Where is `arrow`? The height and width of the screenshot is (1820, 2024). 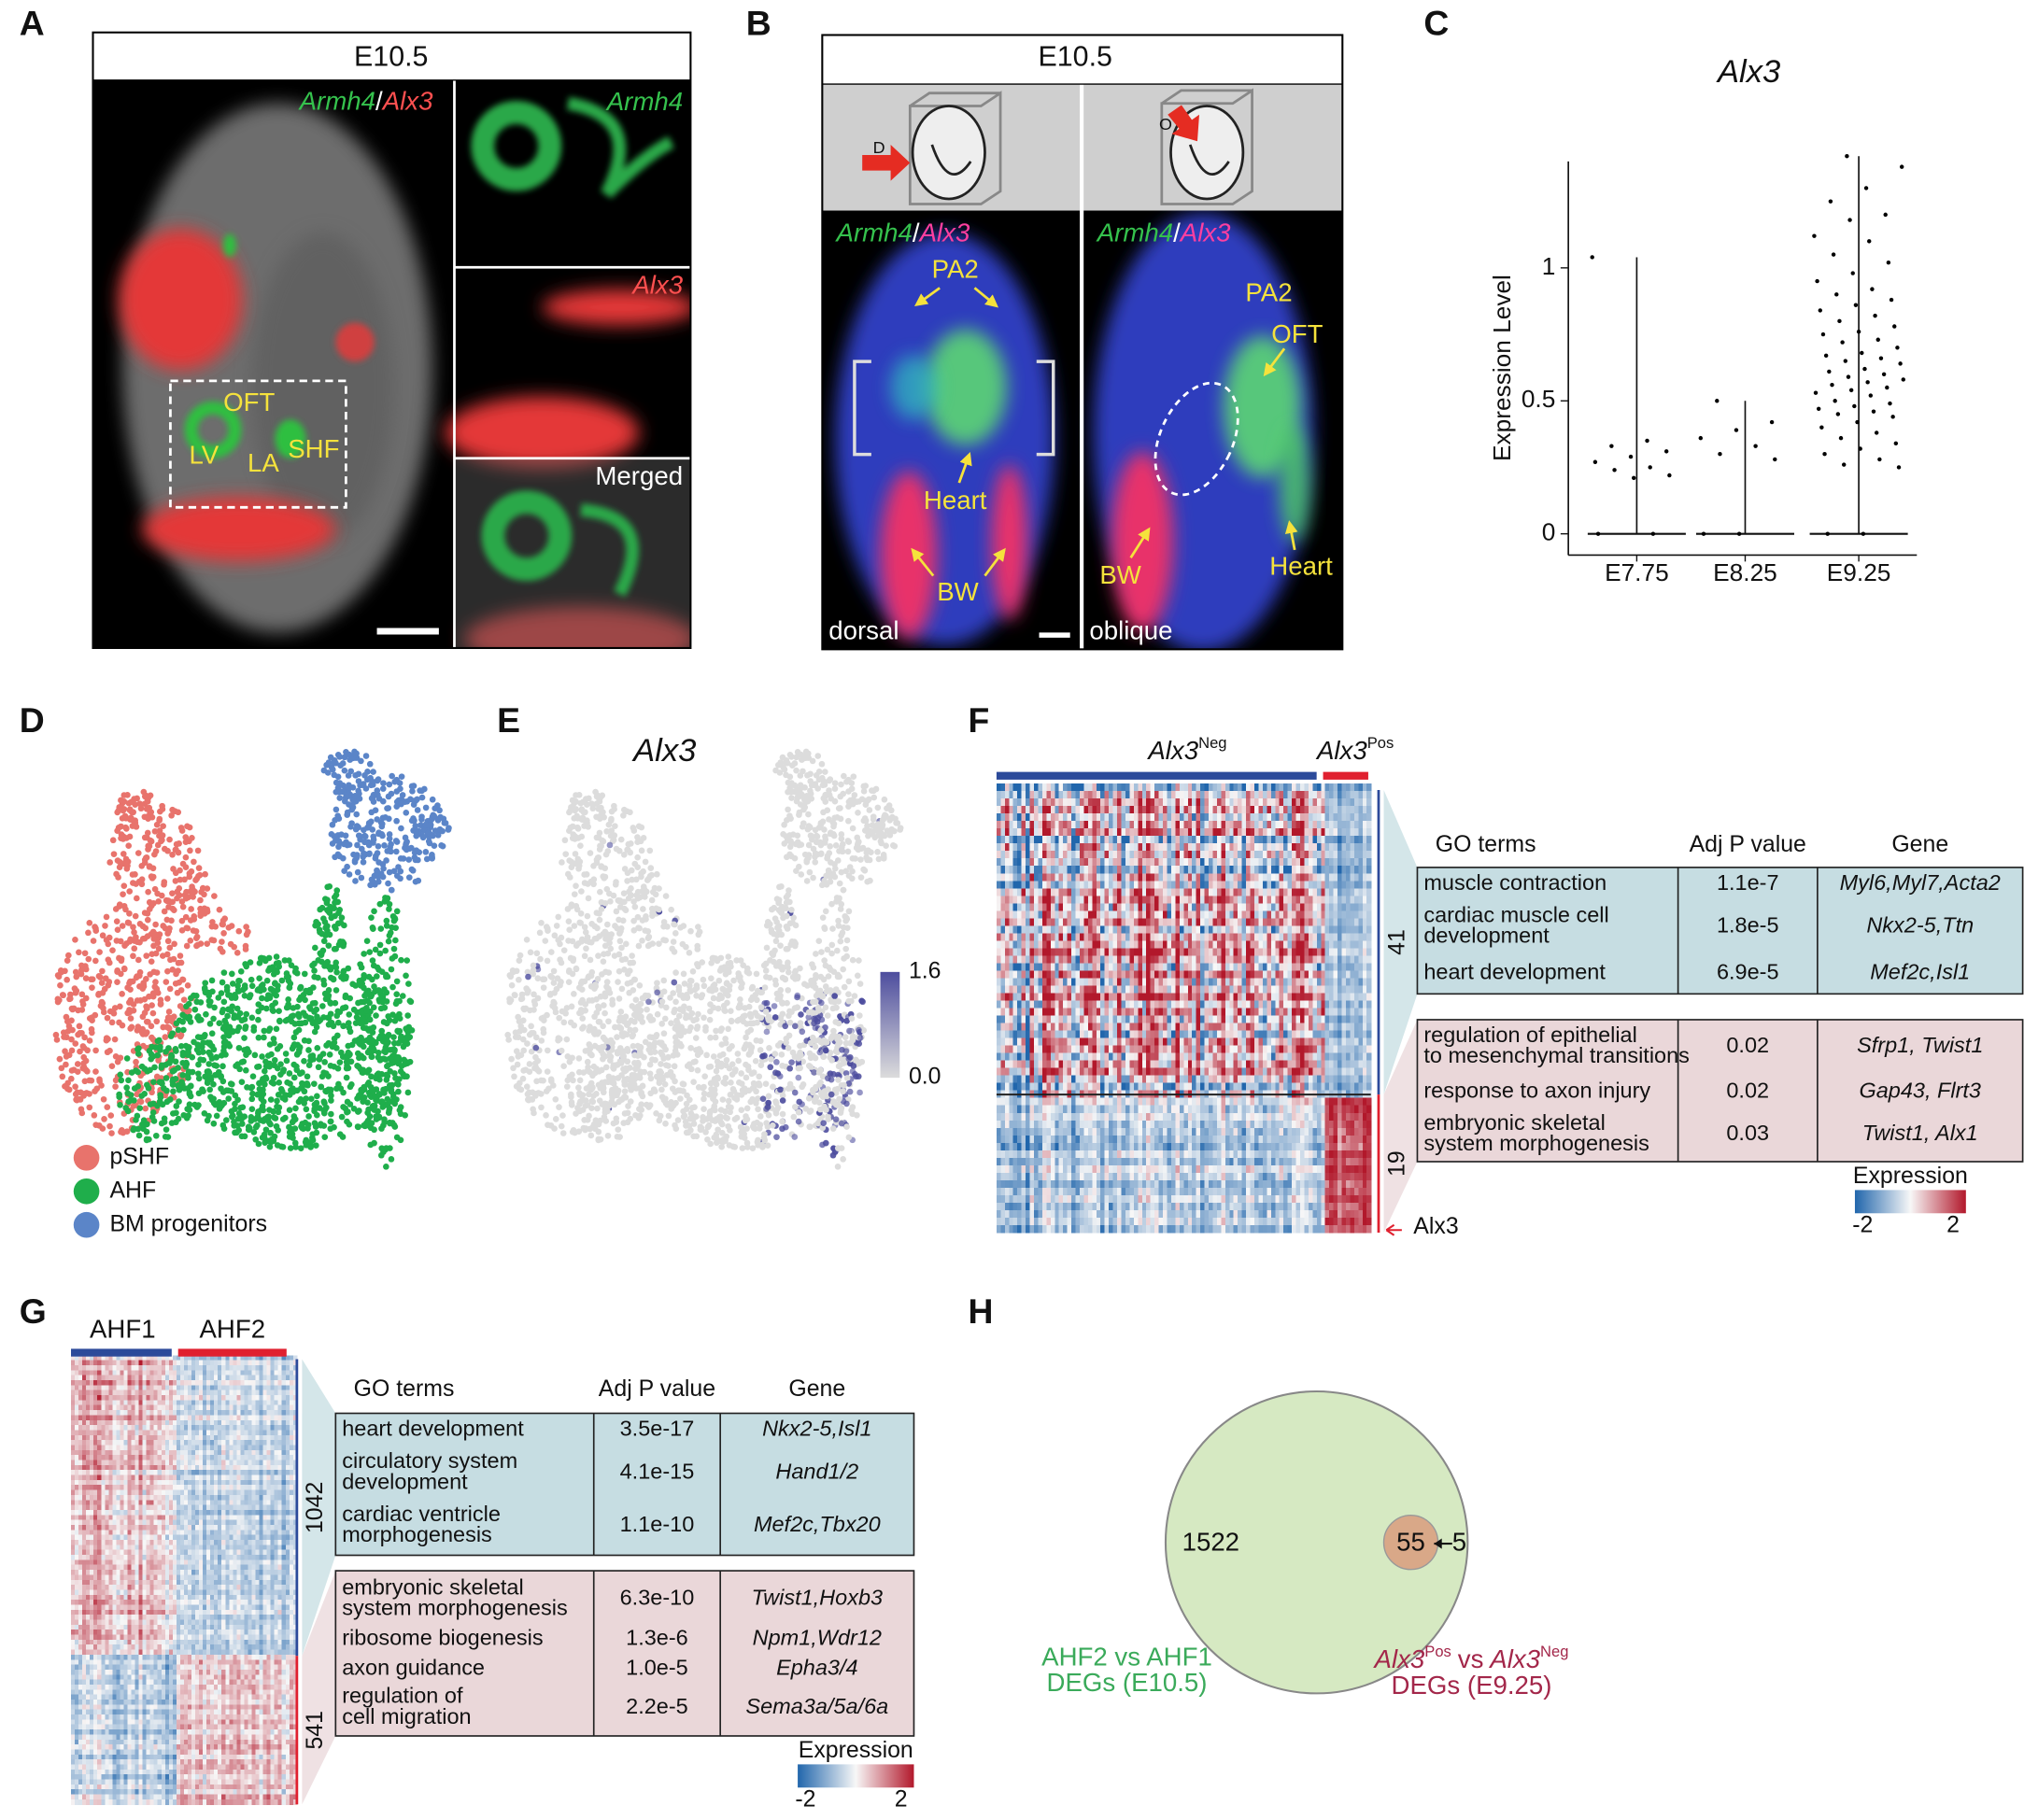
arrow is located at coordinates (923, 562).